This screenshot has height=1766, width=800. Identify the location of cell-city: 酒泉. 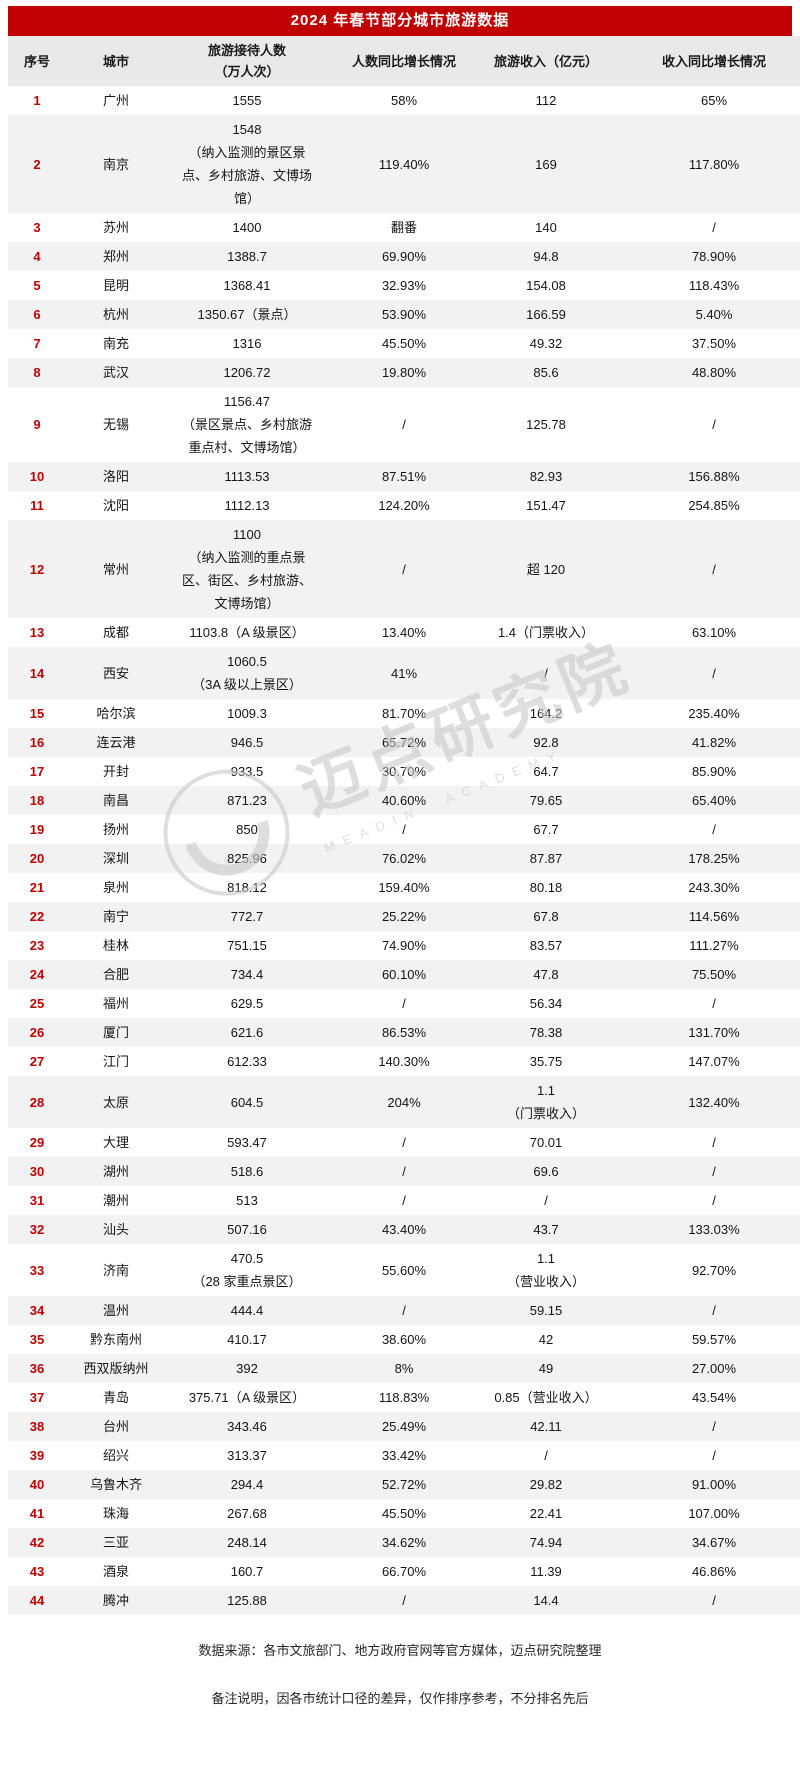
(115, 1571).